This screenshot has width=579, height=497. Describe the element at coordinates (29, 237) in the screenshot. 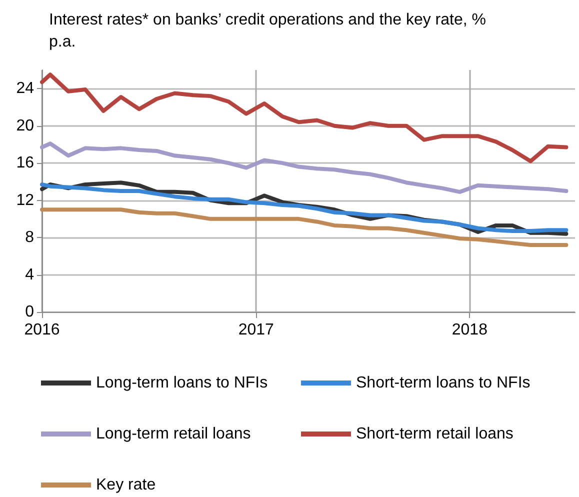

I see `y-tick-label: 8` at that location.